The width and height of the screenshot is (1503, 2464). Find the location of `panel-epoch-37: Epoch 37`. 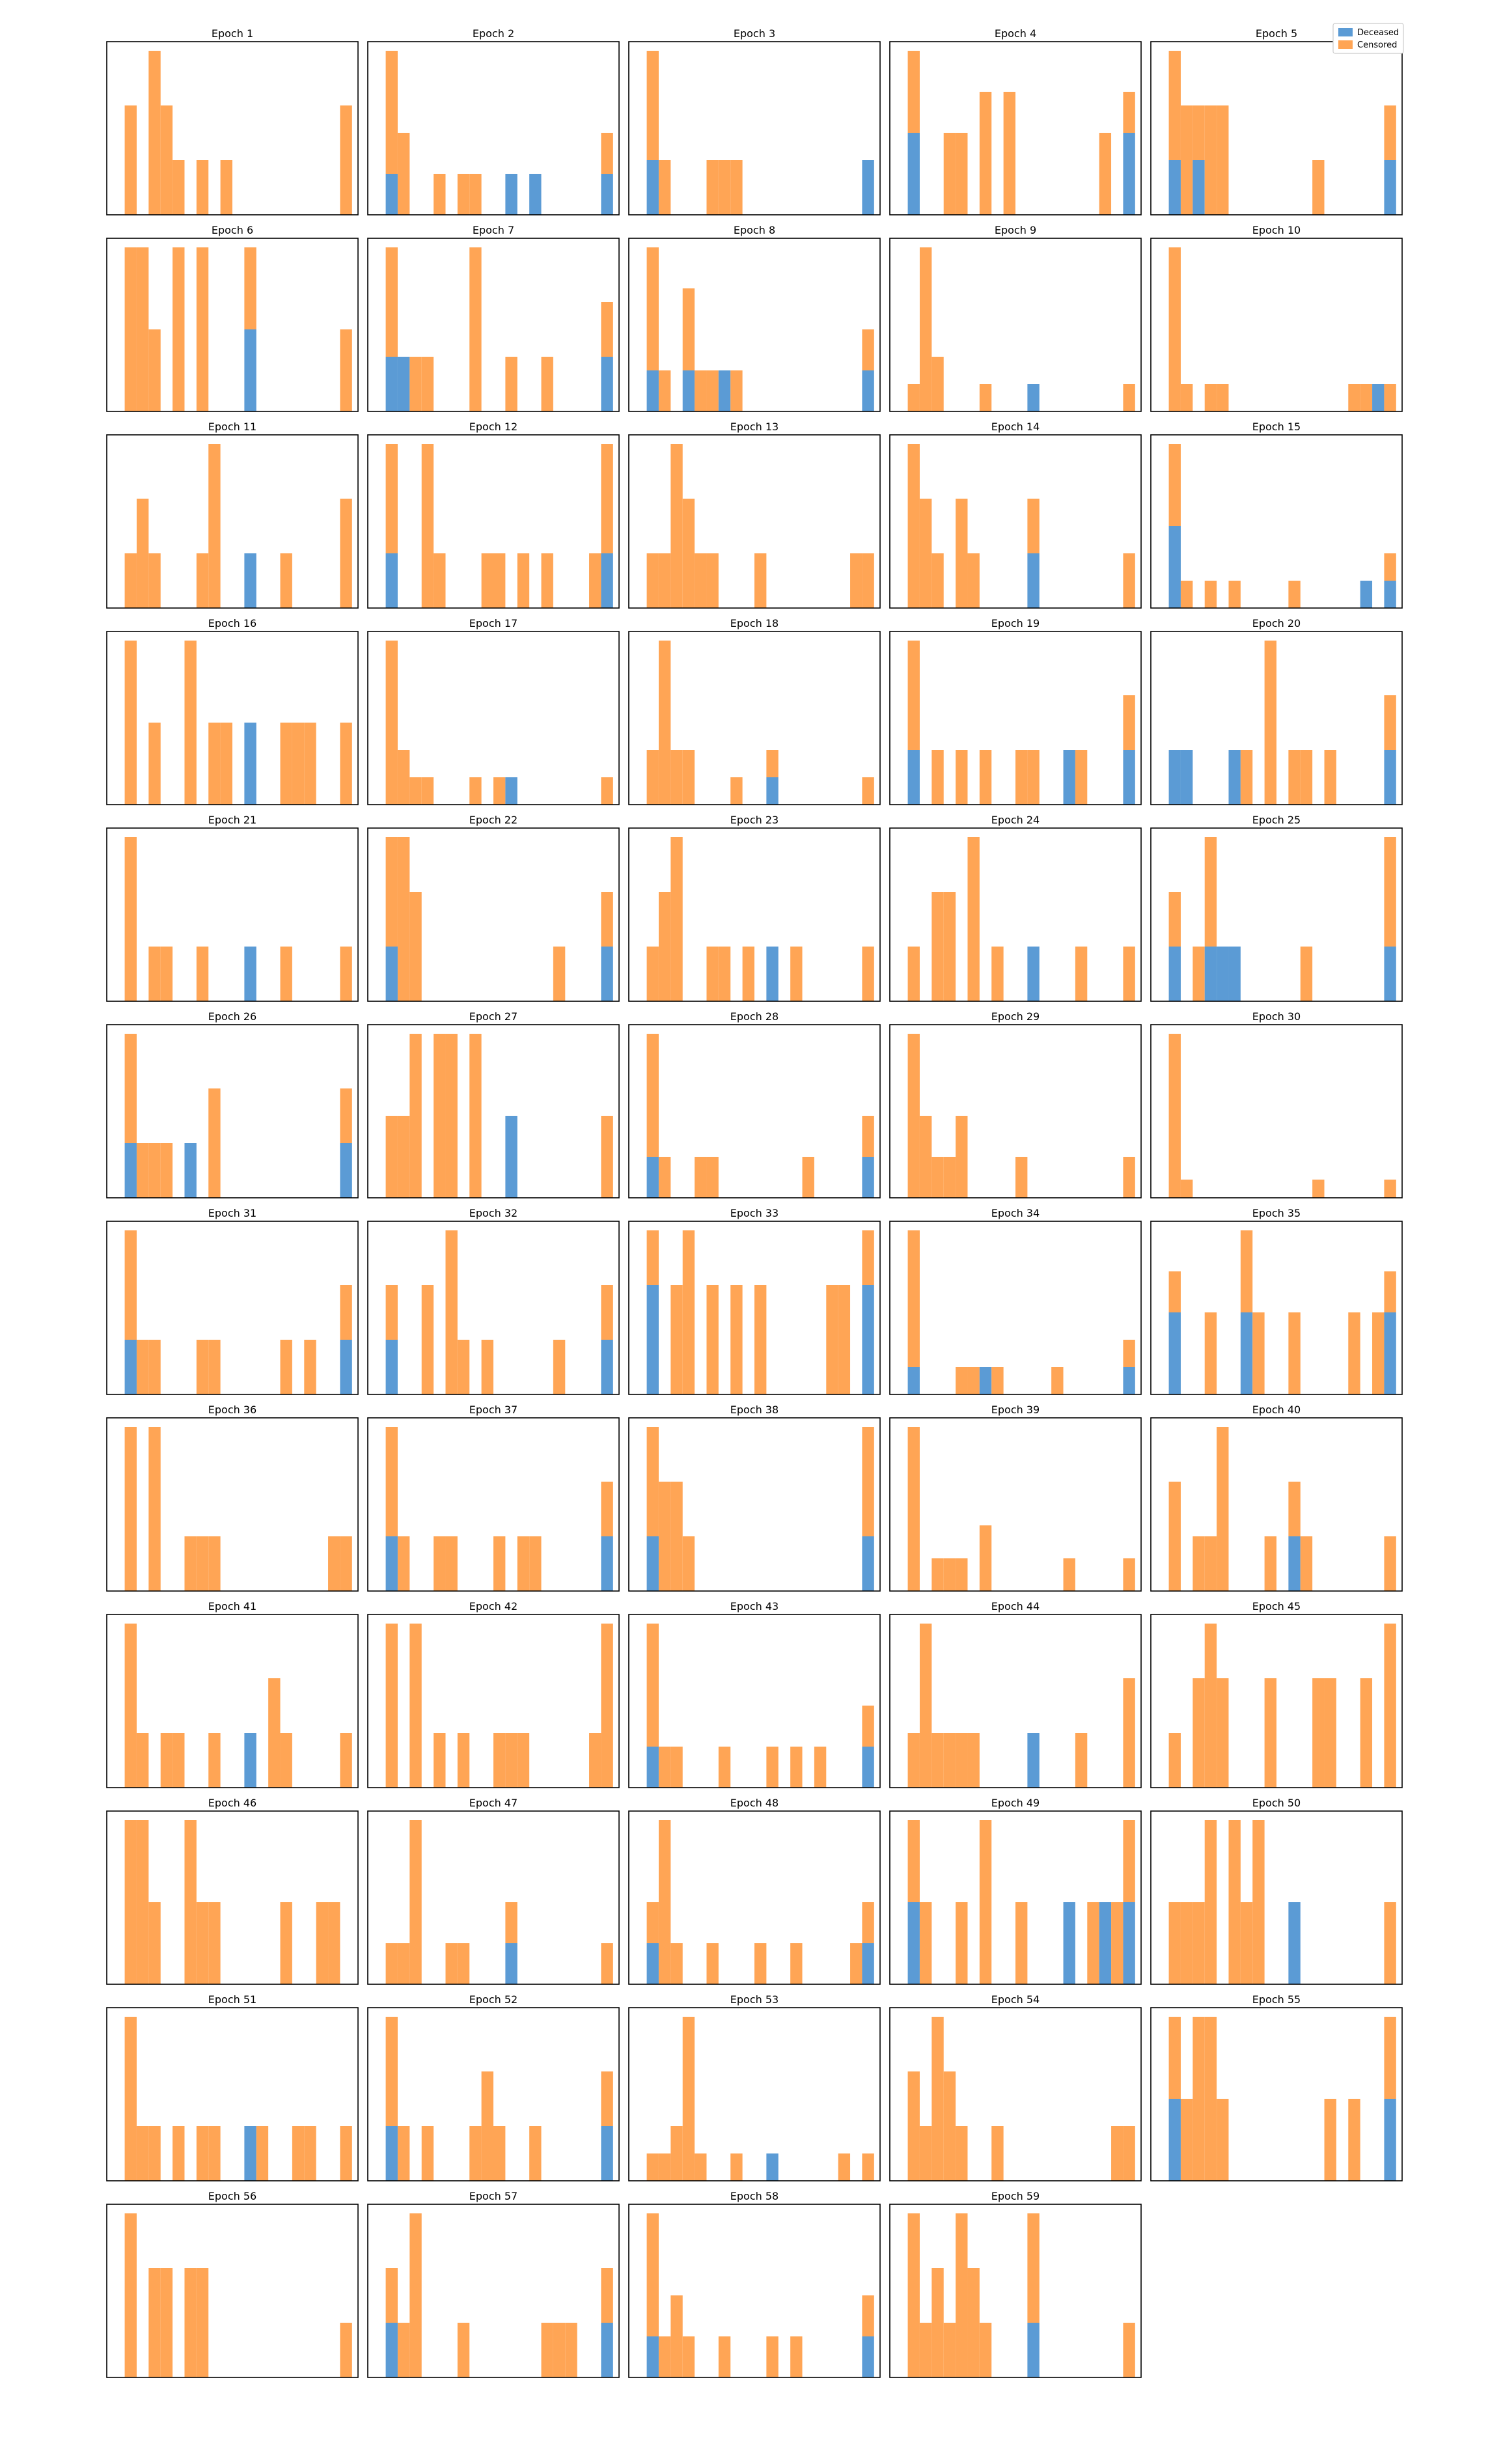

panel-epoch-37: Epoch 37 is located at coordinates (493, 1498).